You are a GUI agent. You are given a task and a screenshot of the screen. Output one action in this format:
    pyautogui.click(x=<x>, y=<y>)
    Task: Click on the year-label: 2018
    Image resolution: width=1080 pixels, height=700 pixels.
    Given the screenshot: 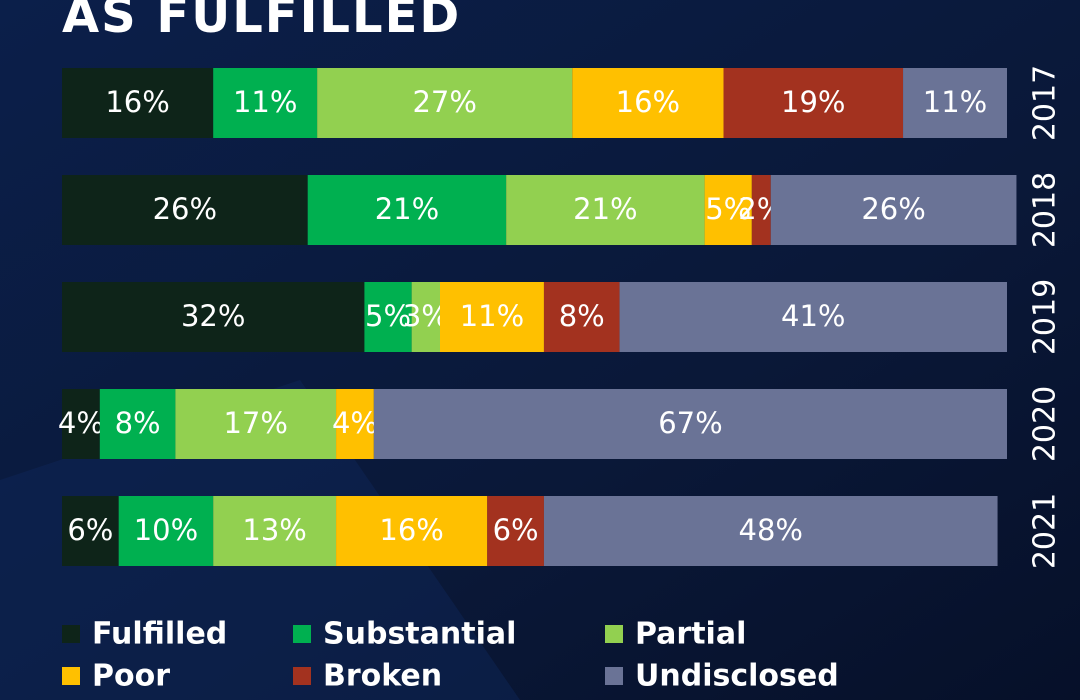 What is the action you would take?
    pyautogui.click(x=1045, y=210)
    